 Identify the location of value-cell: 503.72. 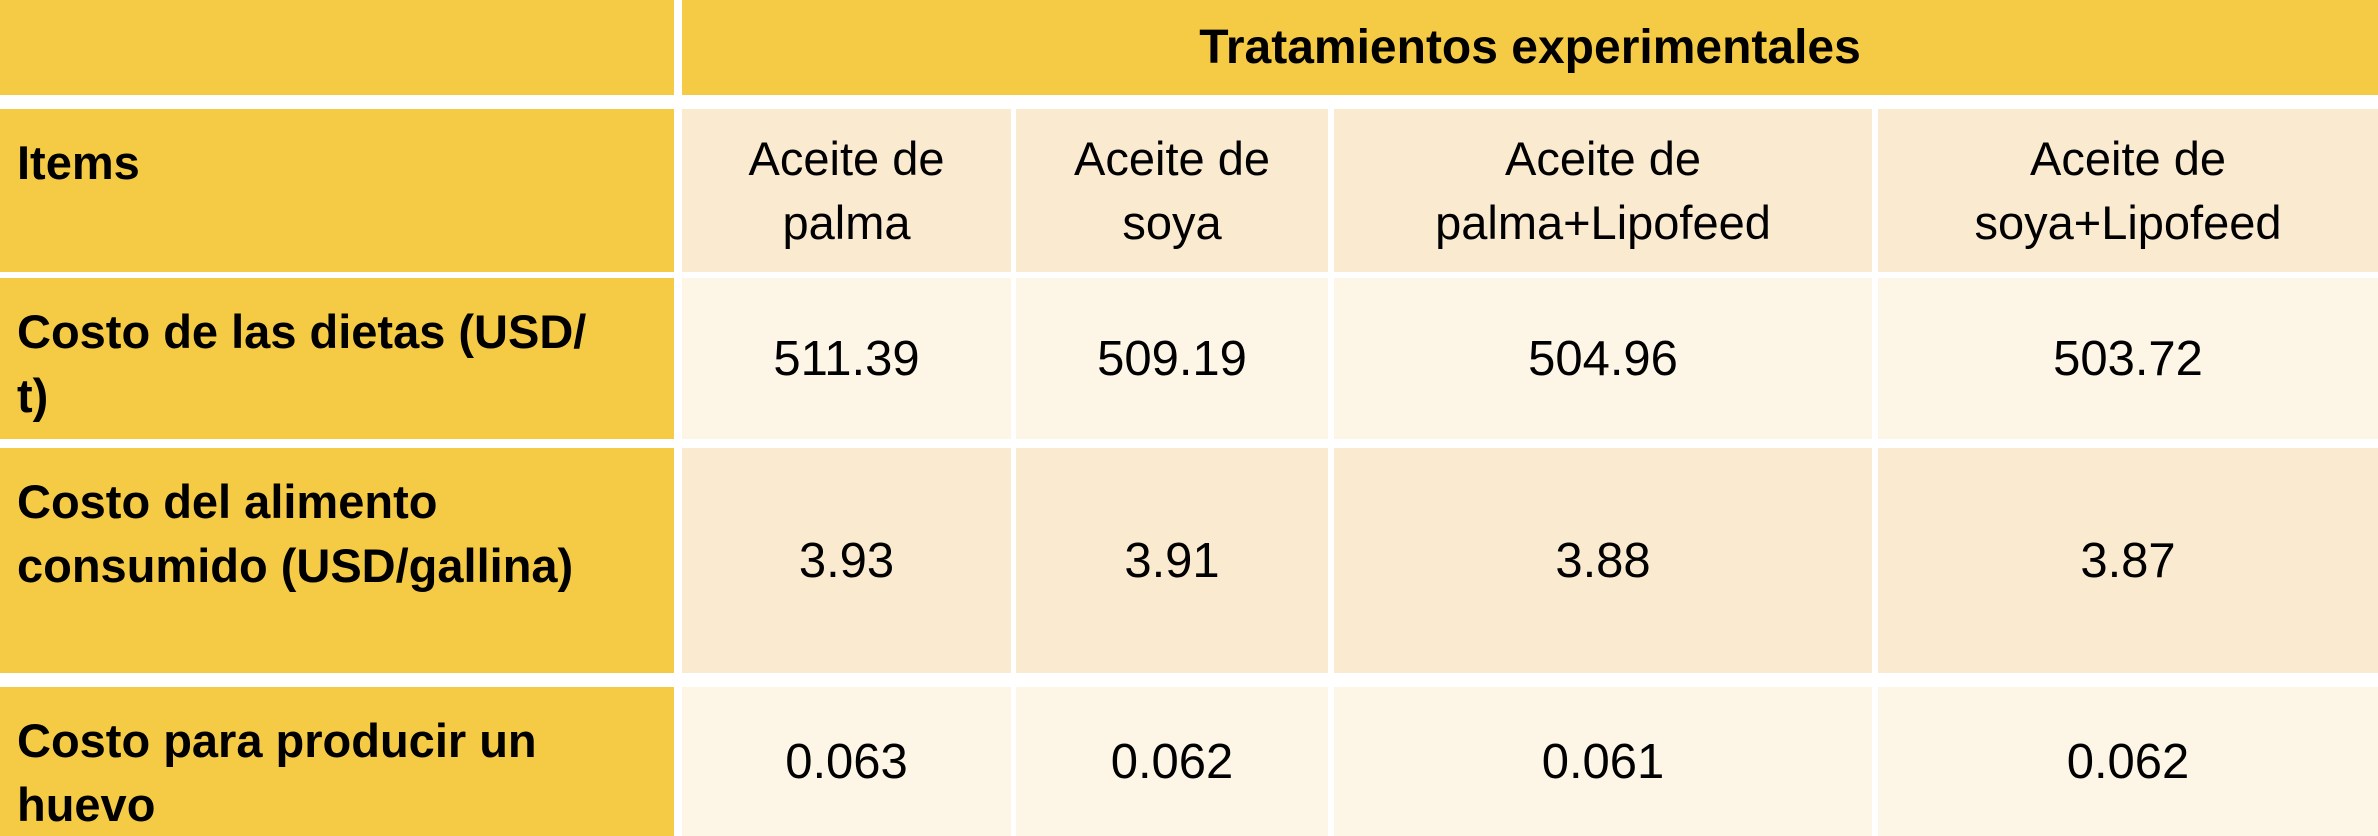
(2128, 358).